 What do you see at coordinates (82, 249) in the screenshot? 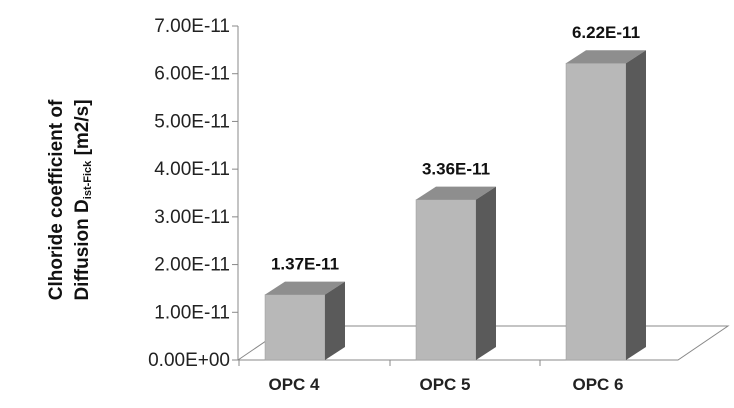
I see `y-axis-title-line2-main: Diffusion D` at bounding box center [82, 249].